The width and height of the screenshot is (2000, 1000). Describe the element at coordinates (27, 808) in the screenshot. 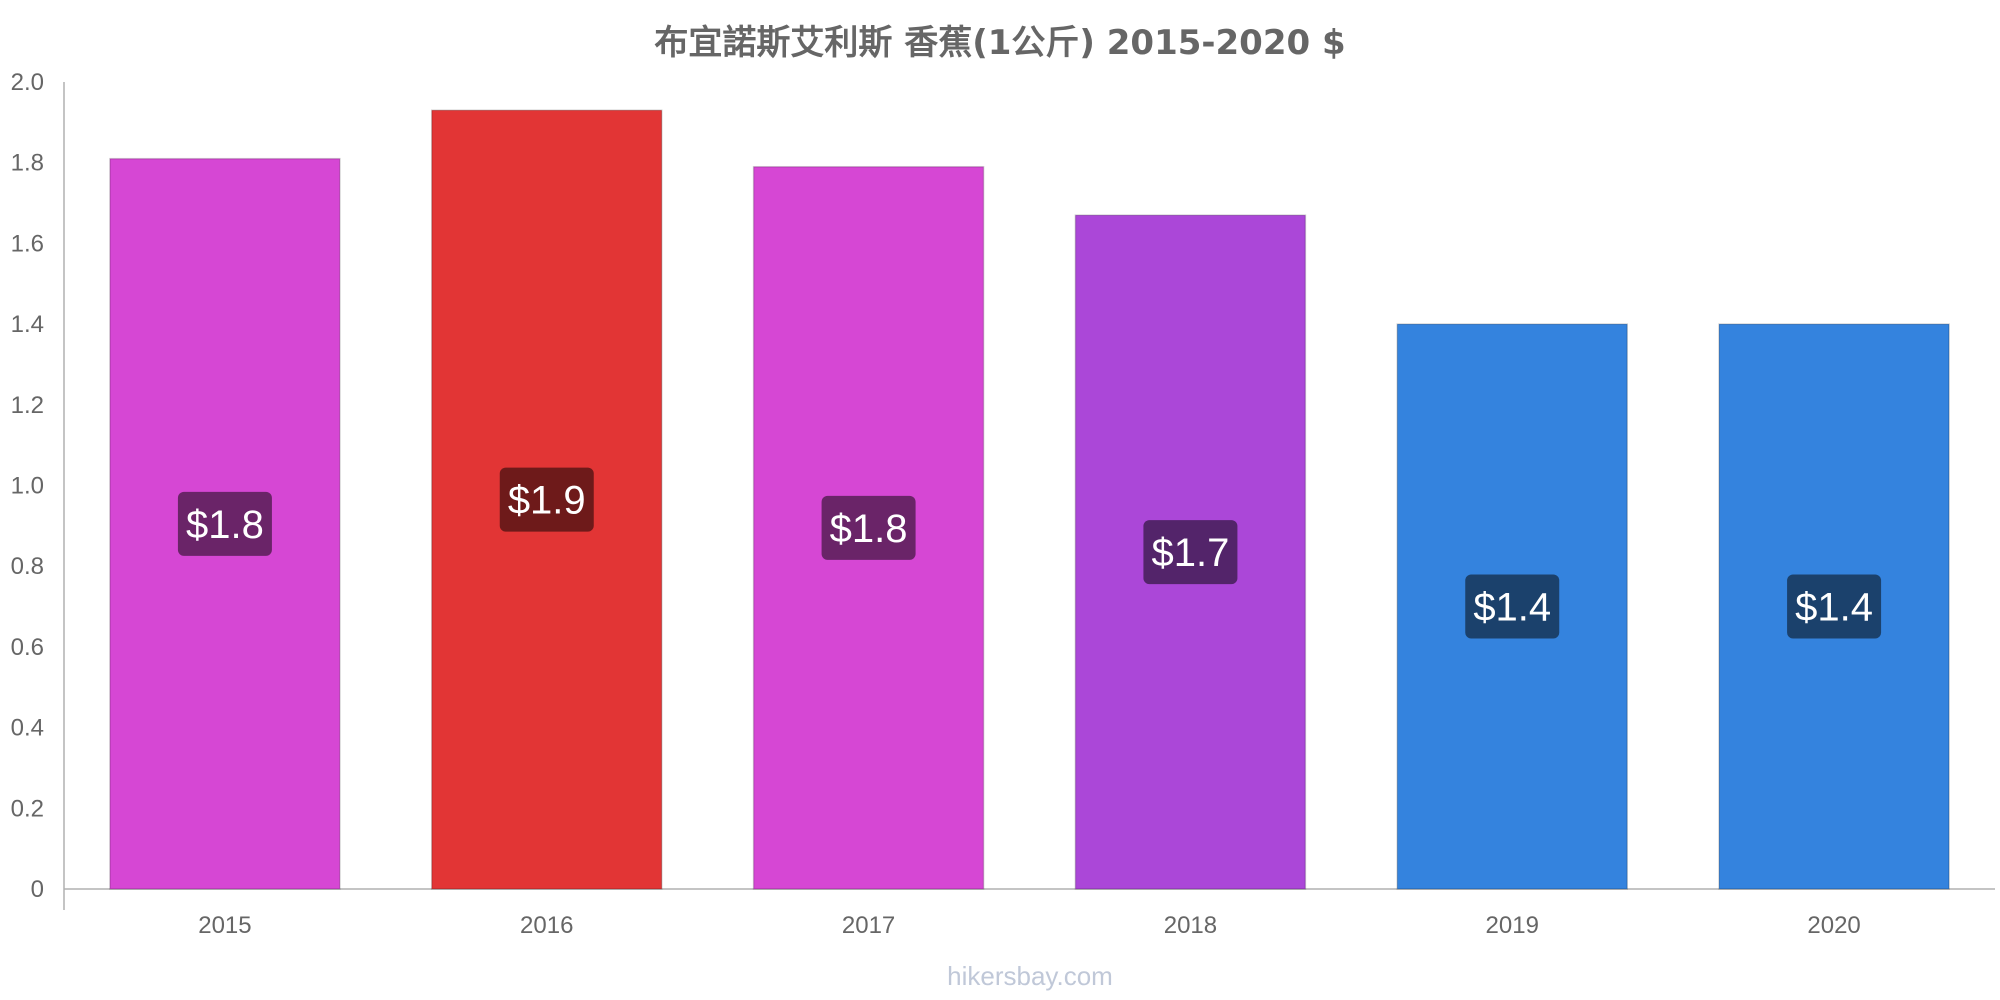

I see `y-tick-label: 0.2` at that location.